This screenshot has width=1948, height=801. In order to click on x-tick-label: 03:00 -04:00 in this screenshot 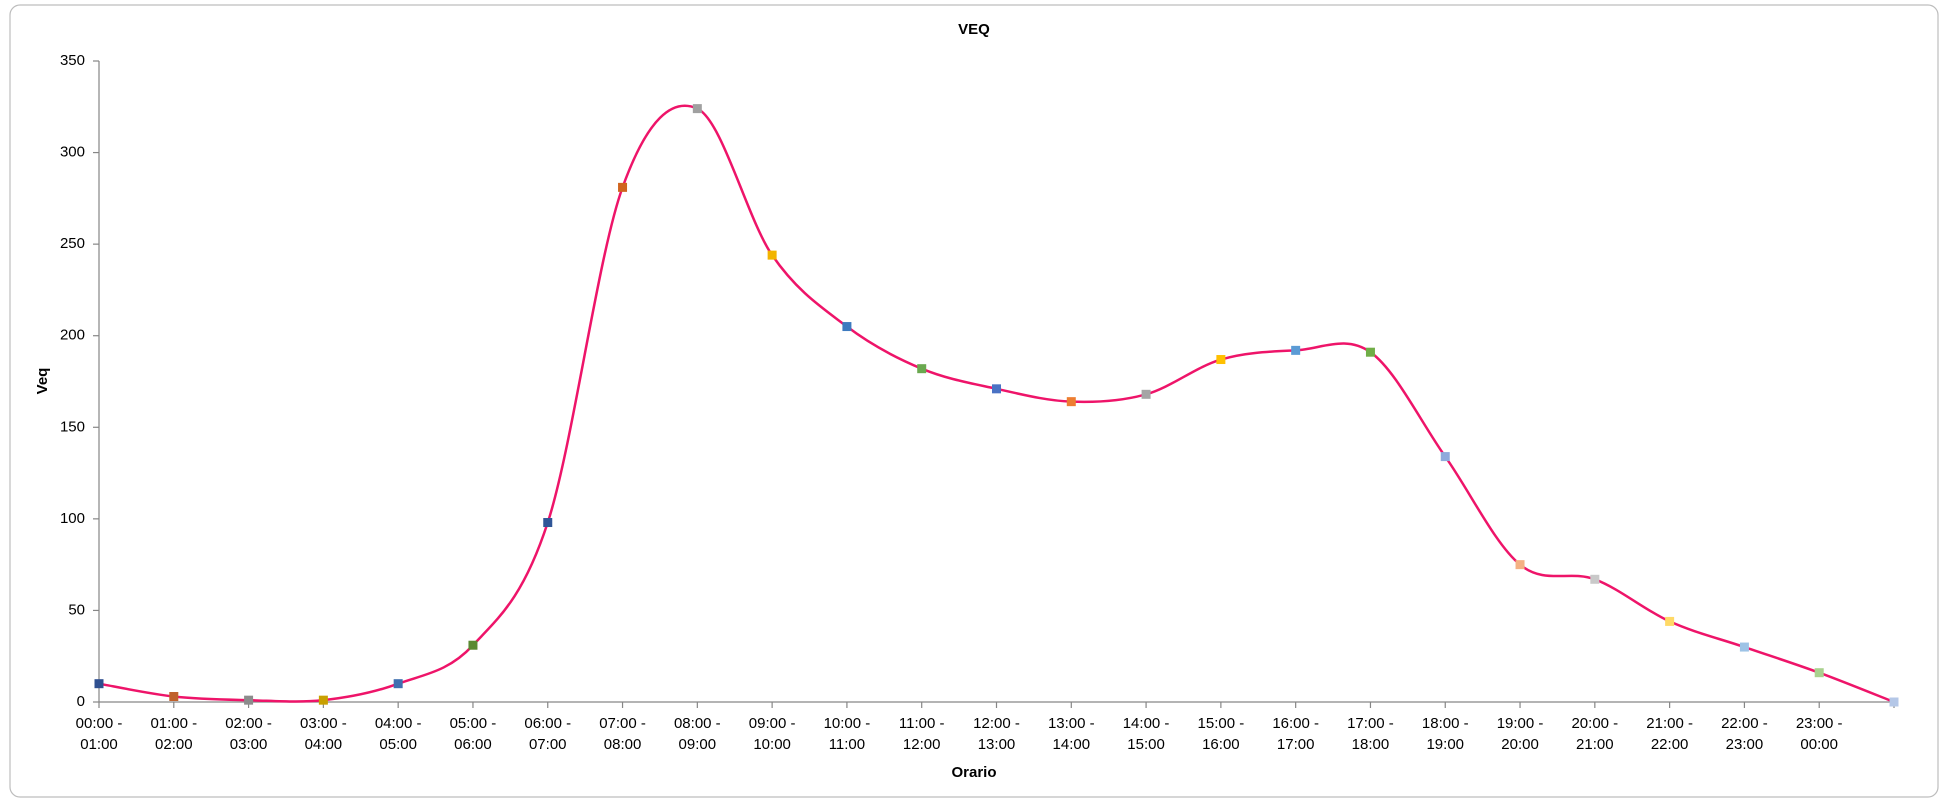, I will do `click(323, 734)`.